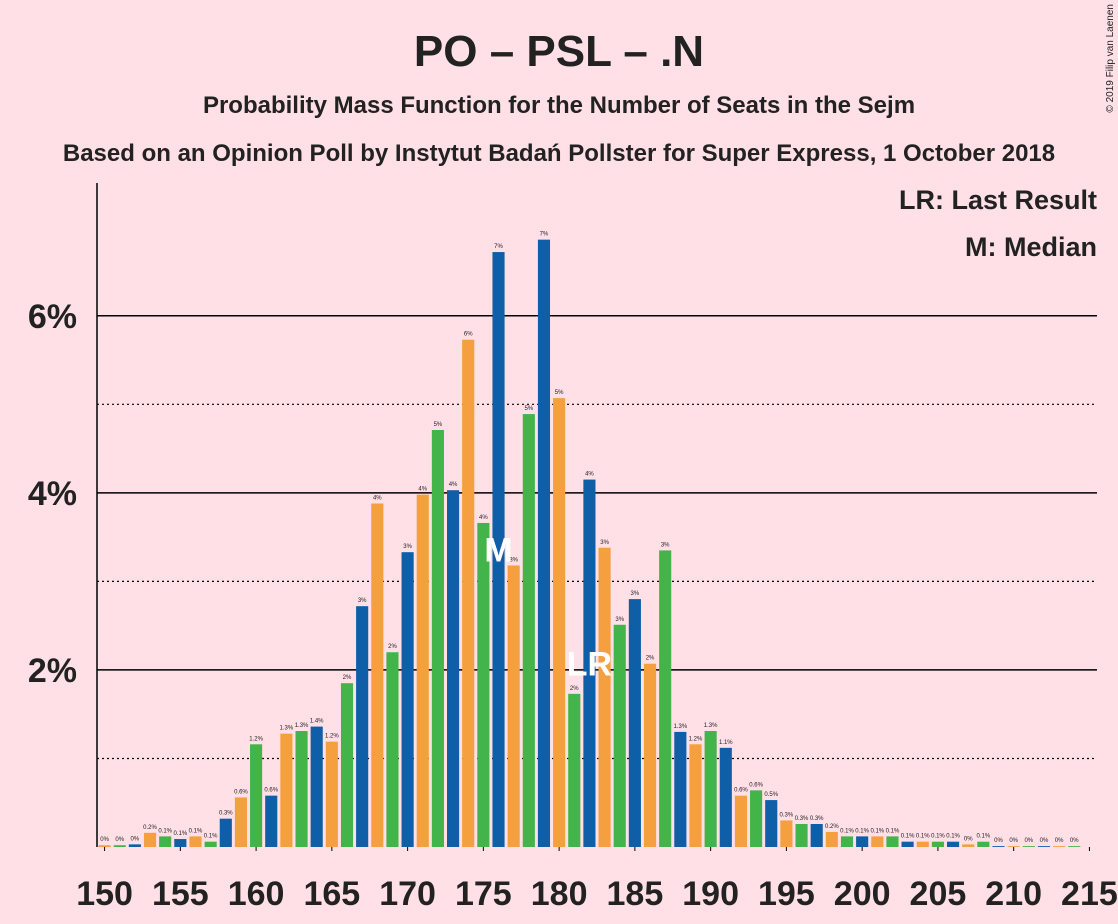 The height and width of the screenshot is (924, 1118). I want to click on x-tick-label: 185, so click(635, 894).